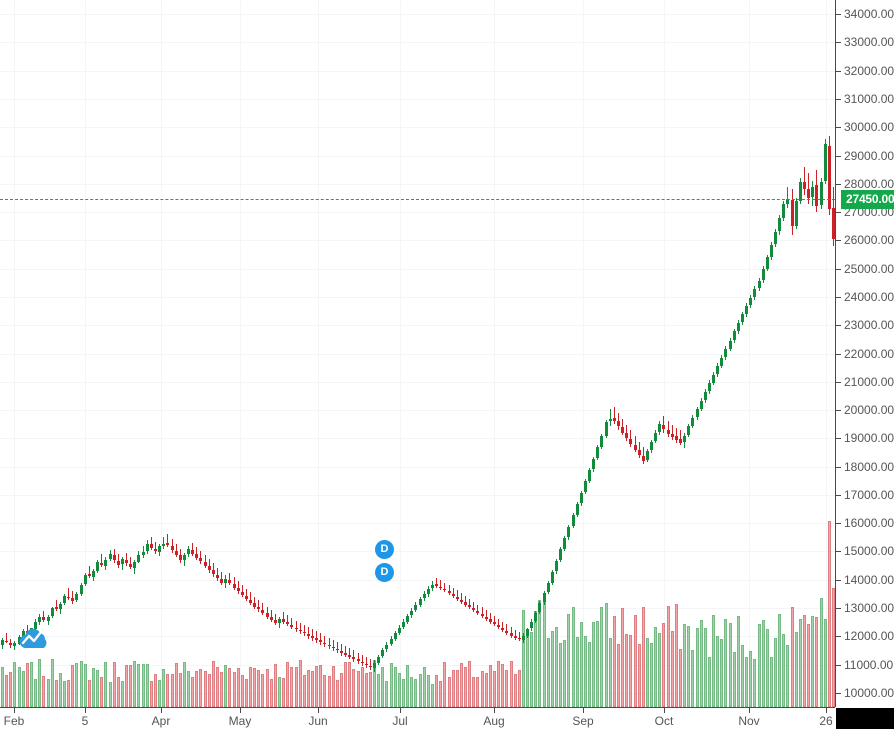 This screenshot has width=894, height=730. What do you see at coordinates (869, 240) in the screenshot?
I see `price-axis-label: 26000.00` at bounding box center [869, 240].